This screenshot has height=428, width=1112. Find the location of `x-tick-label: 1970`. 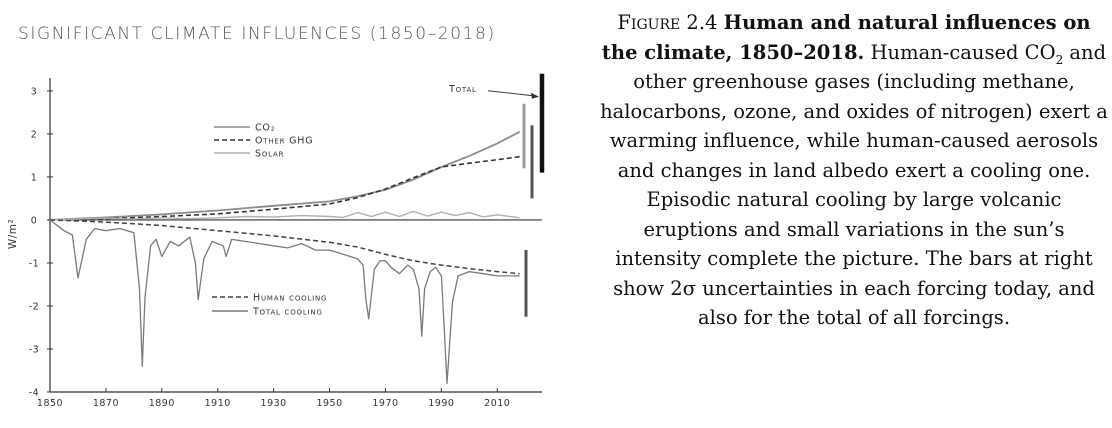

x-tick-label: 1970 is located at coordinates (385, 403).